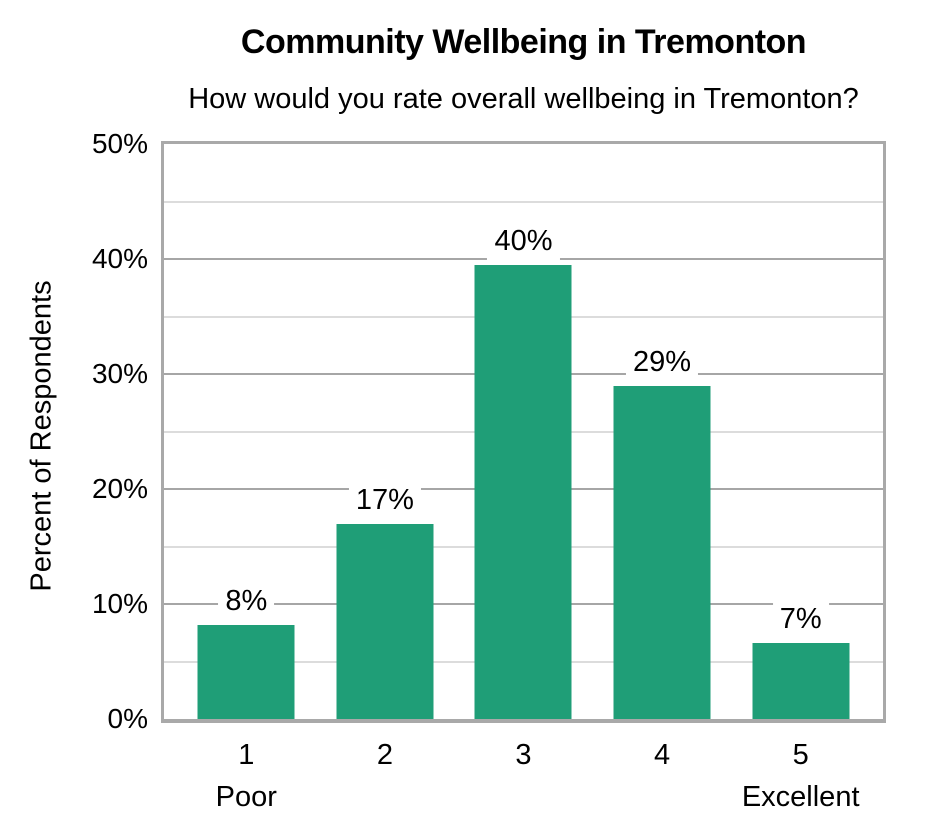 The height and width of the screenshot is (840, 945). What do you see at coordinates (74, 431) in the screenshot?
I see `y-axis-ticks: 0% 10% 20% 30% 40% 50%` at bounding box center [74, 431].